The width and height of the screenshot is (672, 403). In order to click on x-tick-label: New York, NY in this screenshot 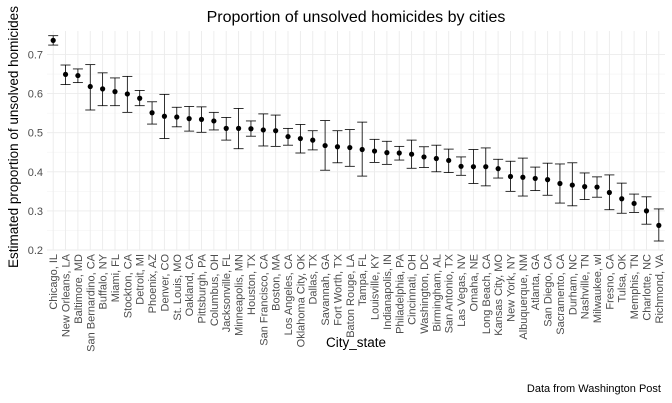, I will do `click(512, 287)`.